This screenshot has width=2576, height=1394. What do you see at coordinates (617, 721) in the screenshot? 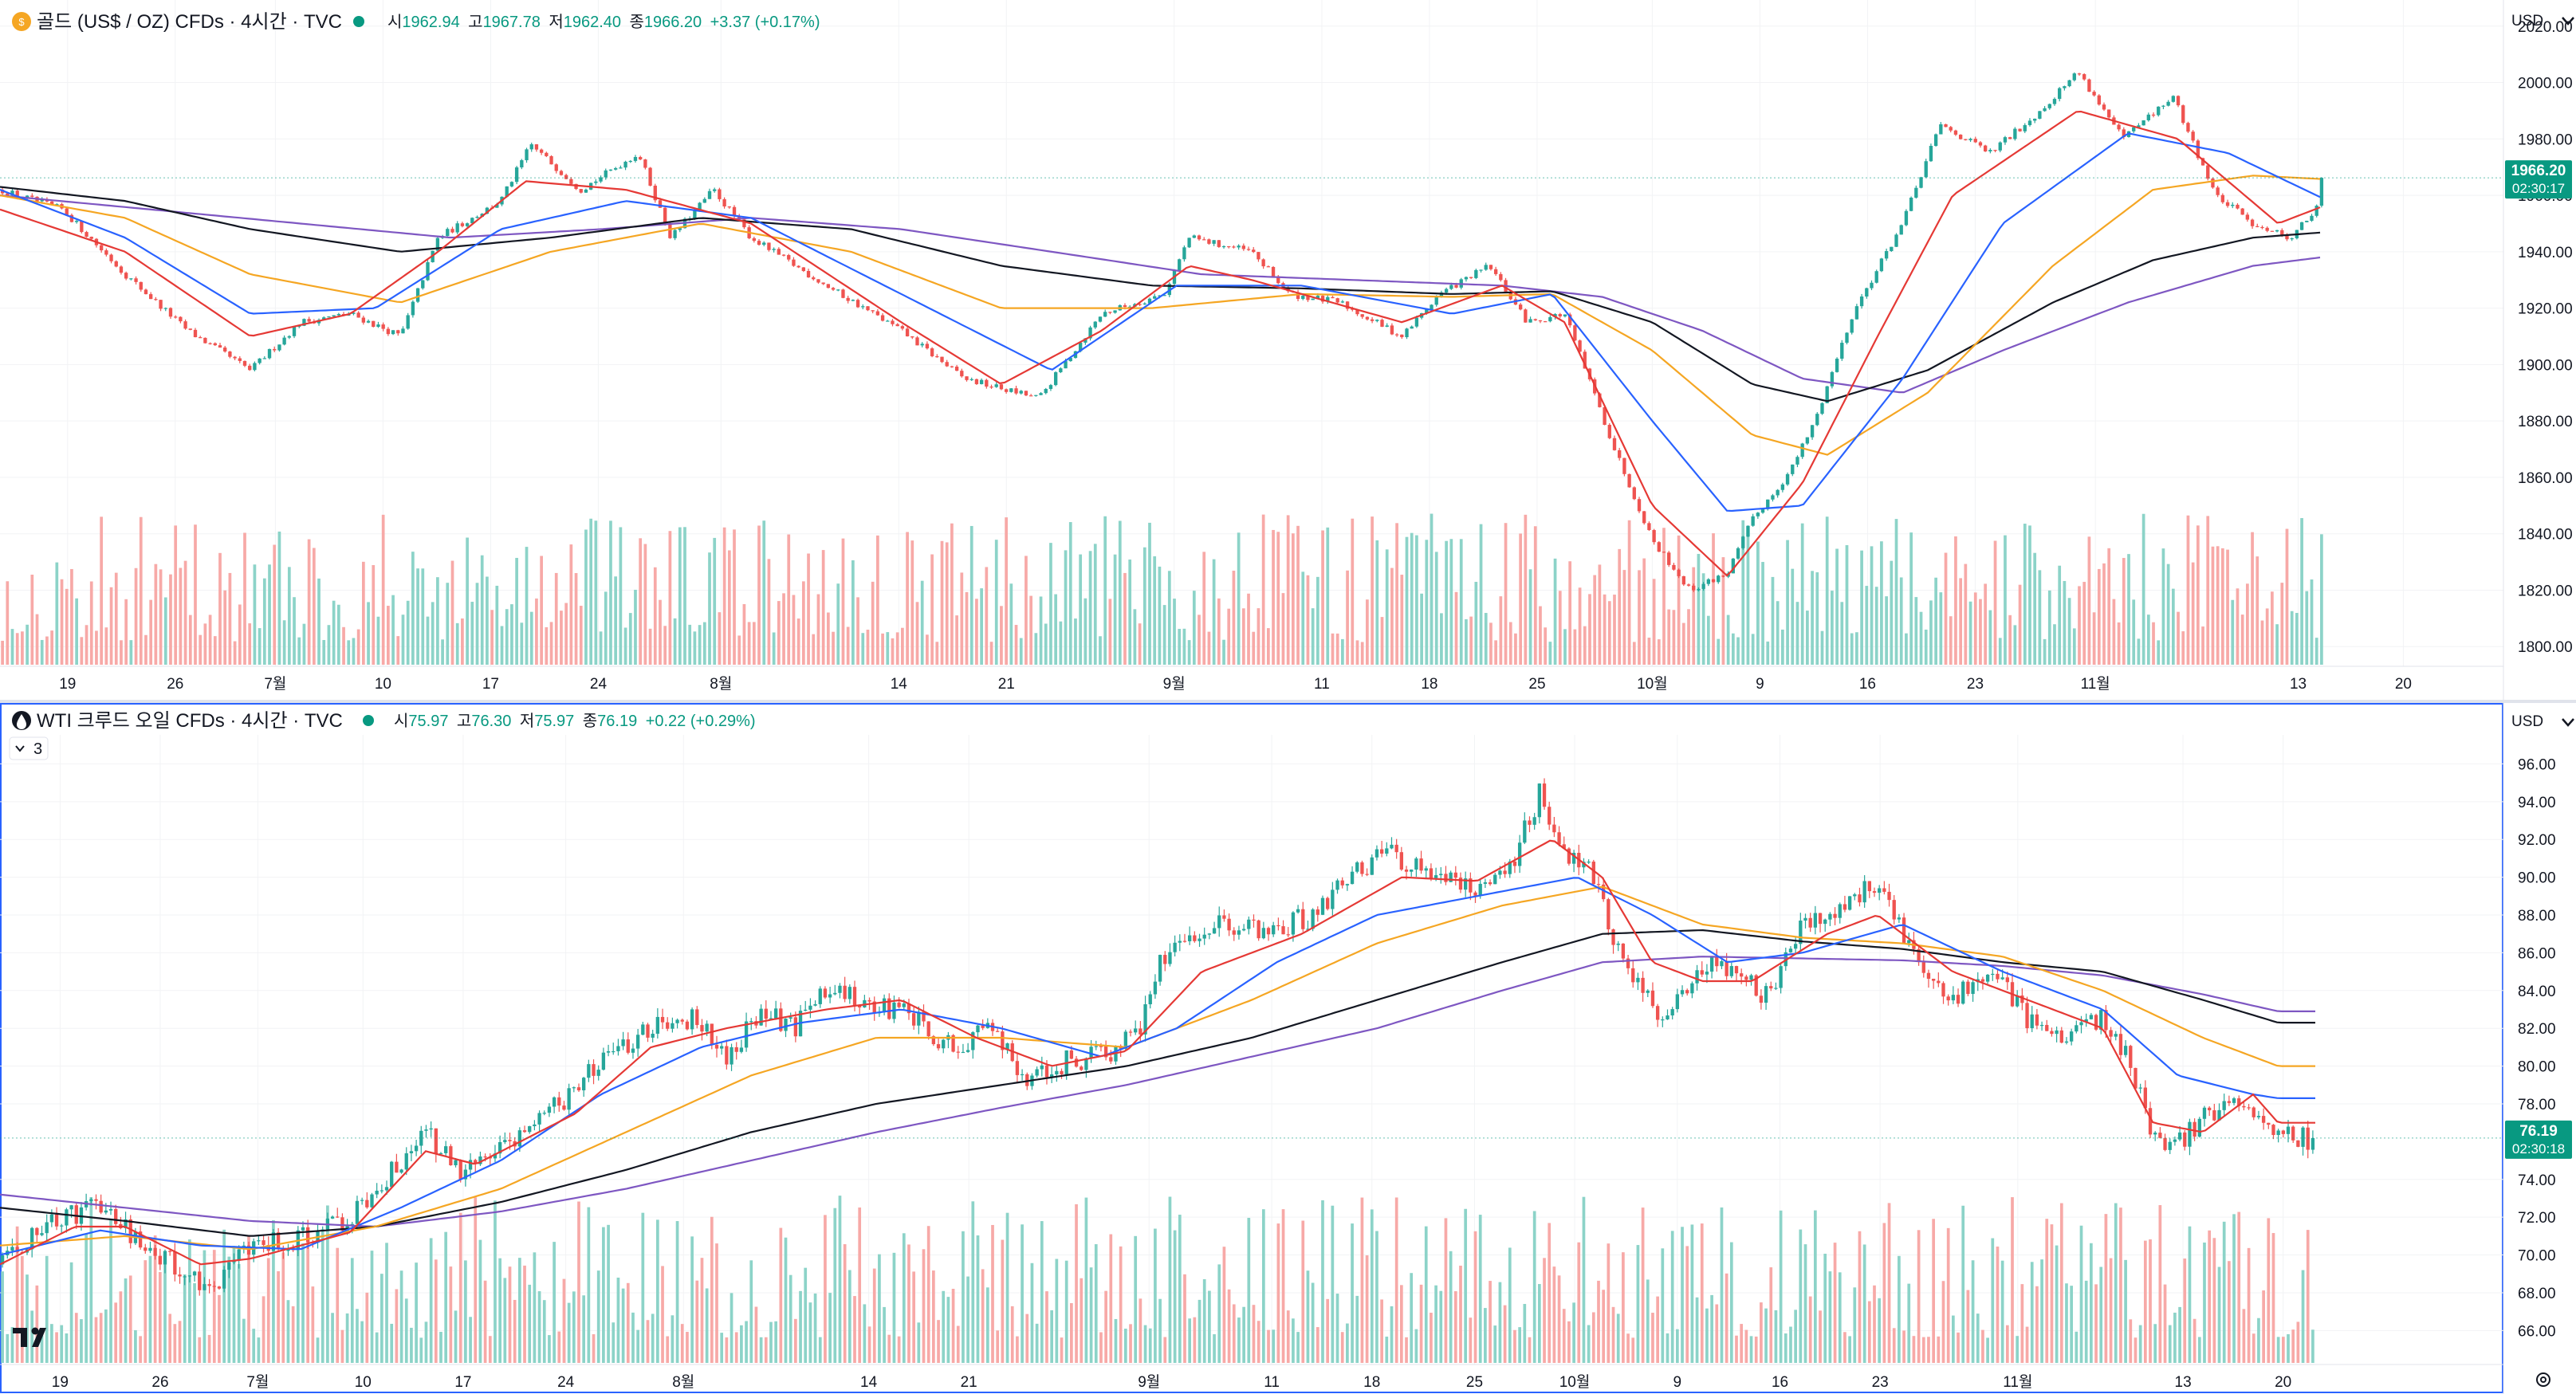
I see `wti-close-value: 76.19` at bounding box center [617, 721].